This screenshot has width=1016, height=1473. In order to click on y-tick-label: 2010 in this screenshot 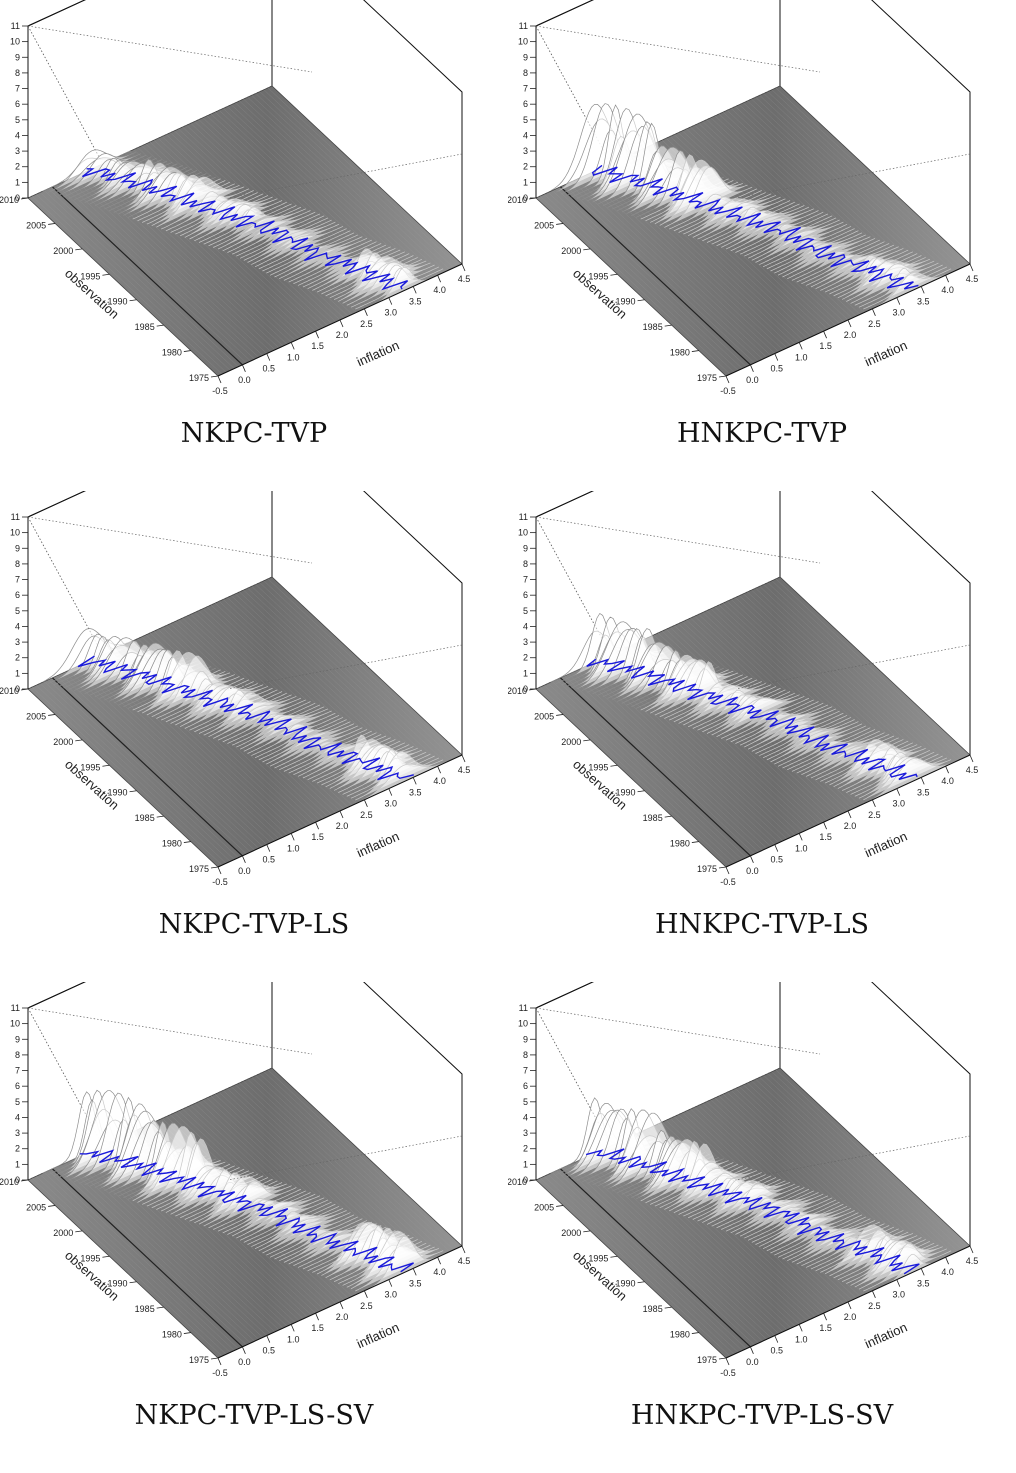, I will do `click(517, 200)`.